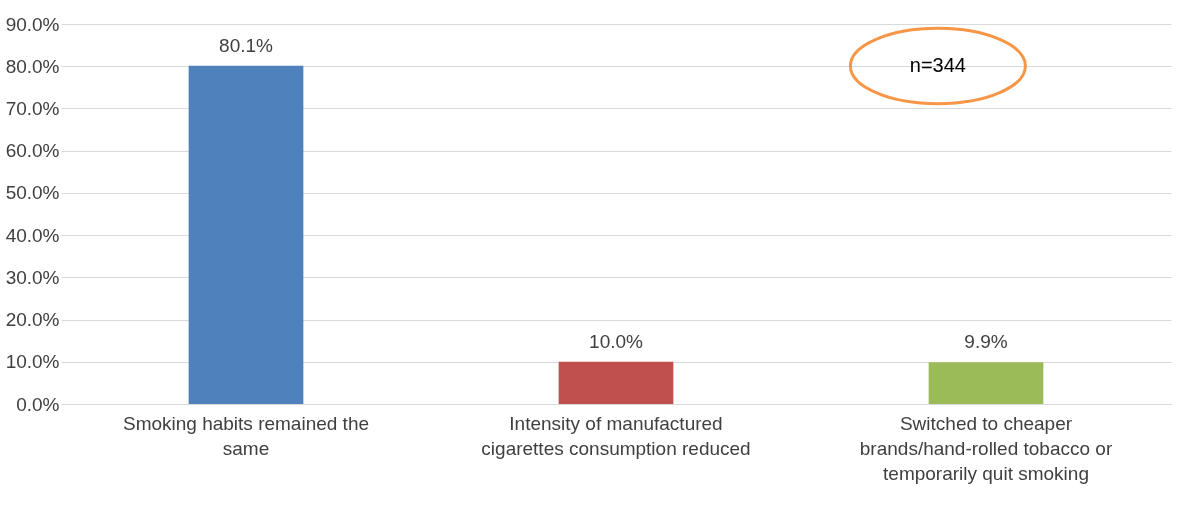 The image size is (1201, 513). Describe the element at coordinates (986, 448) in the screenshot. I see `x-tick-label: Switched to cheaper brands/hand-rolled tobacco or temporarily quit smoking` at that location.